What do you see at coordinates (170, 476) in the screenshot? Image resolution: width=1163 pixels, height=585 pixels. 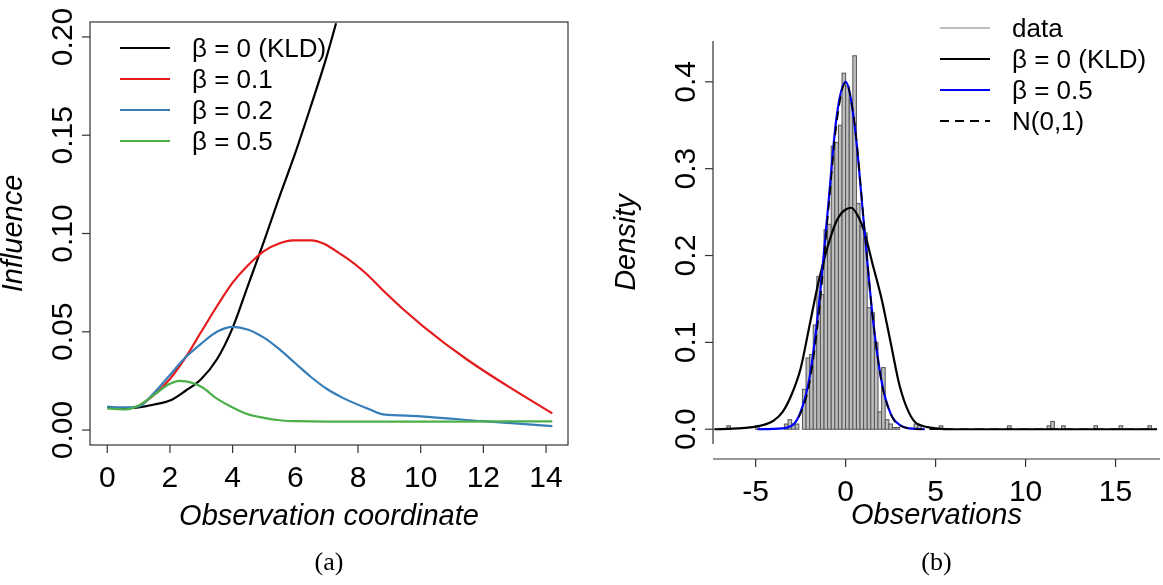 I see `x-tick-label: 2` at bounding box center [170, 476].